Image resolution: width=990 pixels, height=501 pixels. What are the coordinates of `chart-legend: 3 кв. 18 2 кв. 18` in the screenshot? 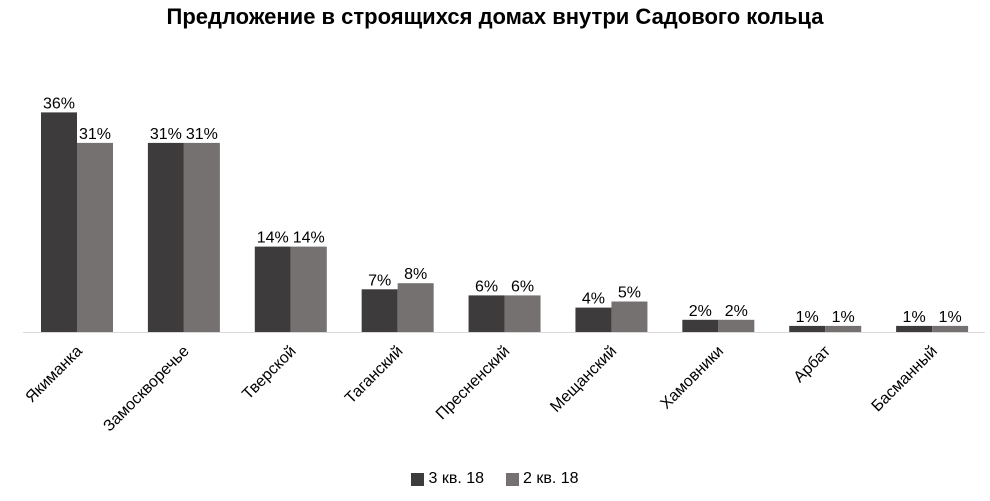 It's located at (495, 479).